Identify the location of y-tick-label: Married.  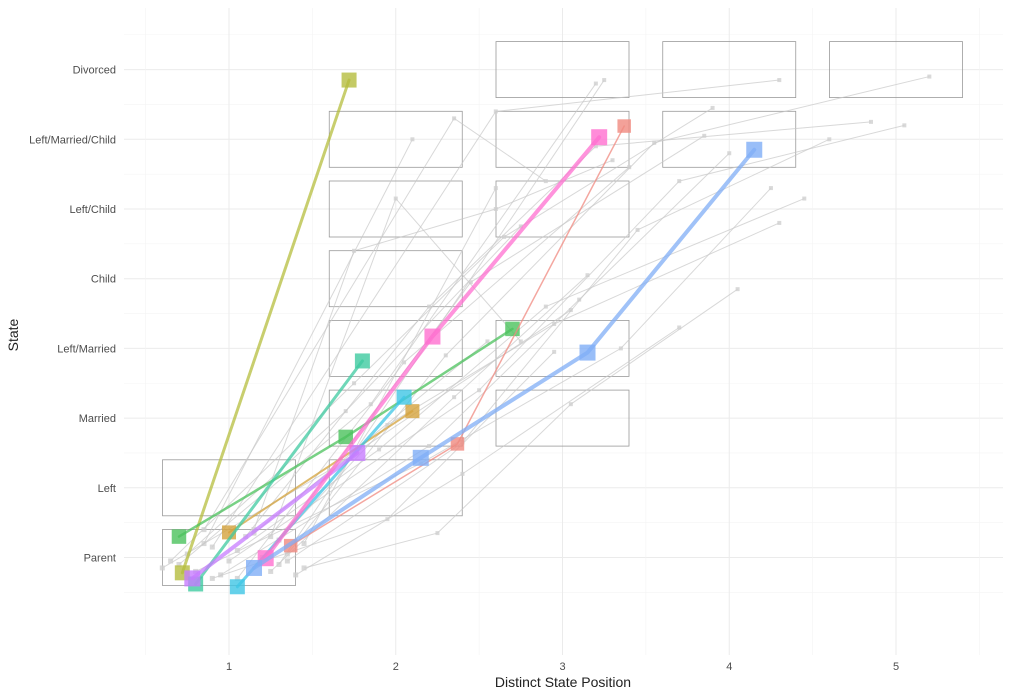
(97, 419).